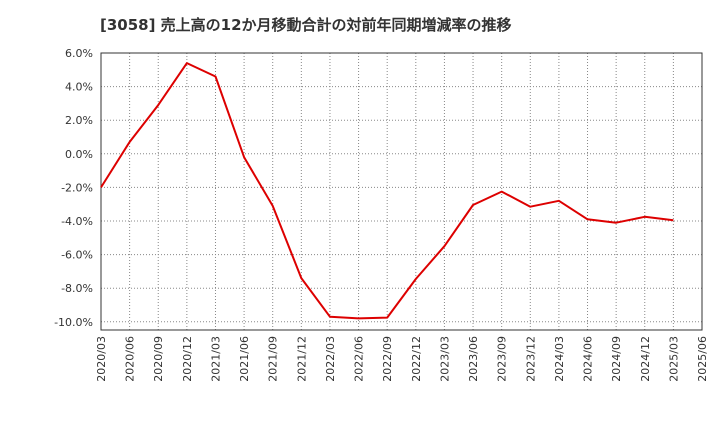 The width and height of the screenshot is (720, 440). Describe the element at coordinates (77, 255) in the screenshot. I see `y-tick-label: -6.0%` at that location.